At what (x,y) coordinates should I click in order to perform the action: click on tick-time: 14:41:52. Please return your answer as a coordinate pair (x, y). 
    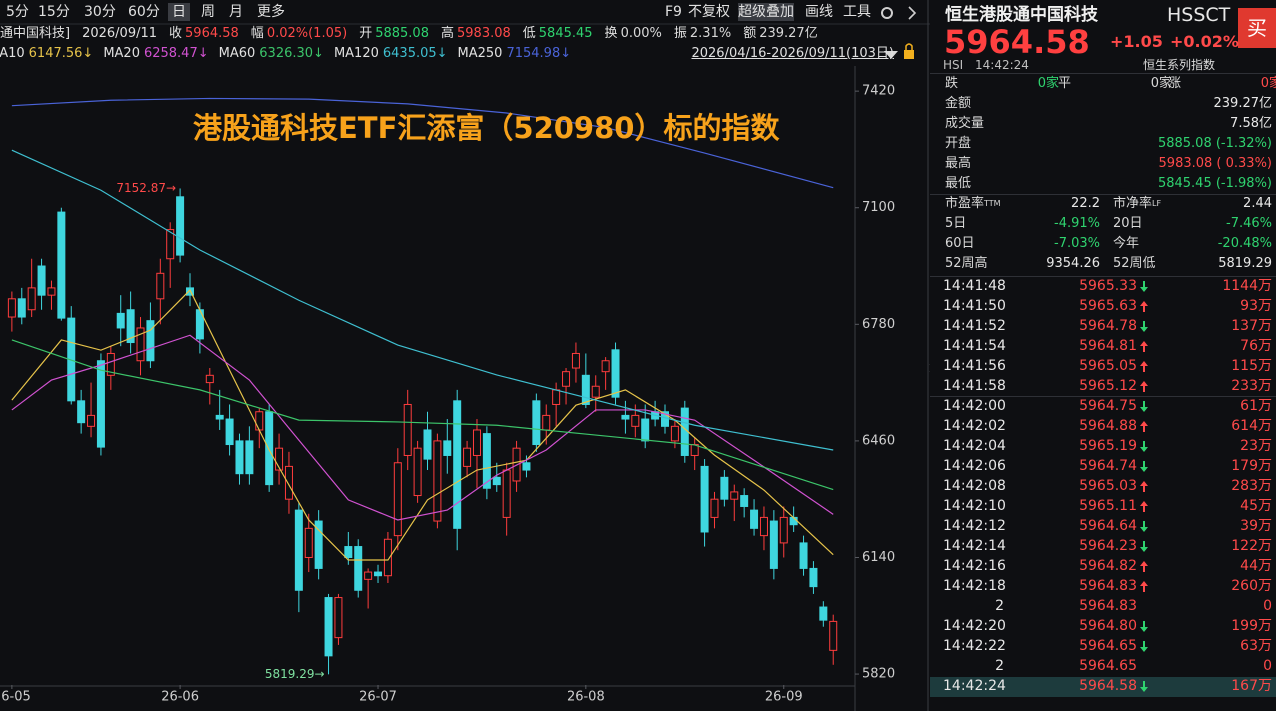
    Looking at the image, I should click on (974, 326).